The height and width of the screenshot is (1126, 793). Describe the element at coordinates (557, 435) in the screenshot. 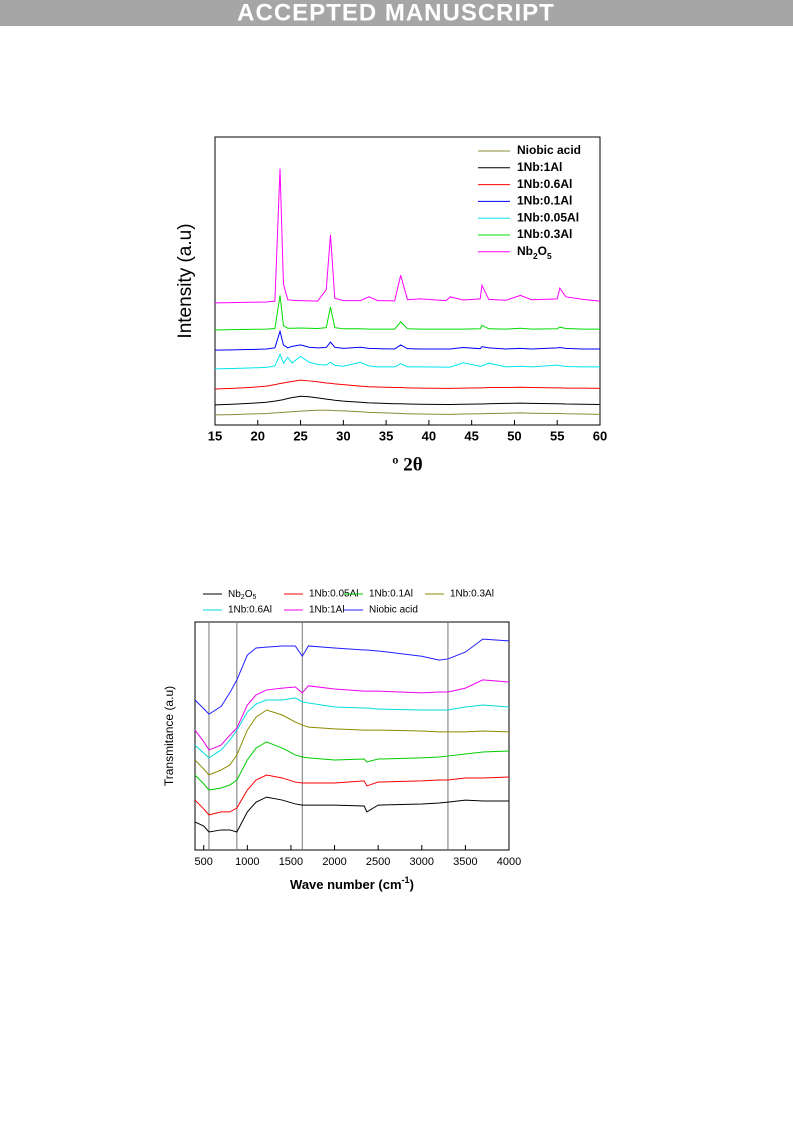

I see `x-tick-label: 55` at that location.